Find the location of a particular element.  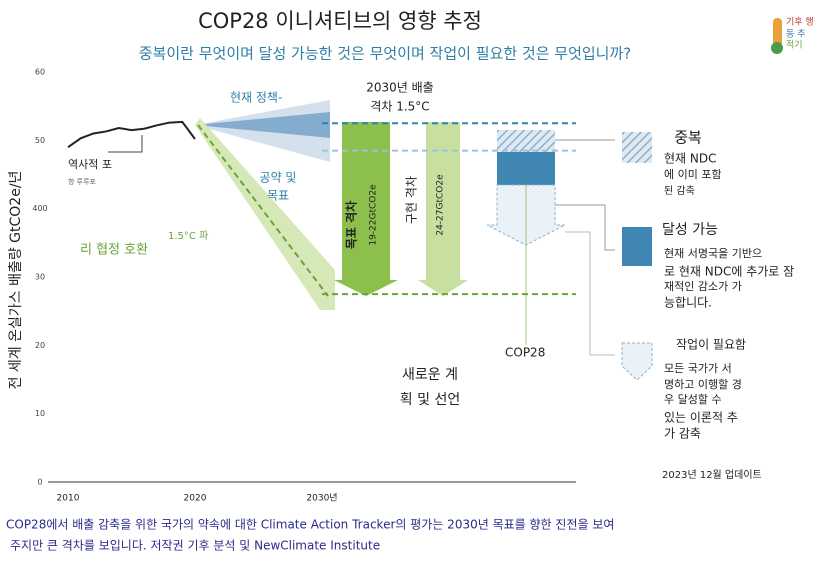

y-tick-label: 20 is located at coordinates (40, 345).